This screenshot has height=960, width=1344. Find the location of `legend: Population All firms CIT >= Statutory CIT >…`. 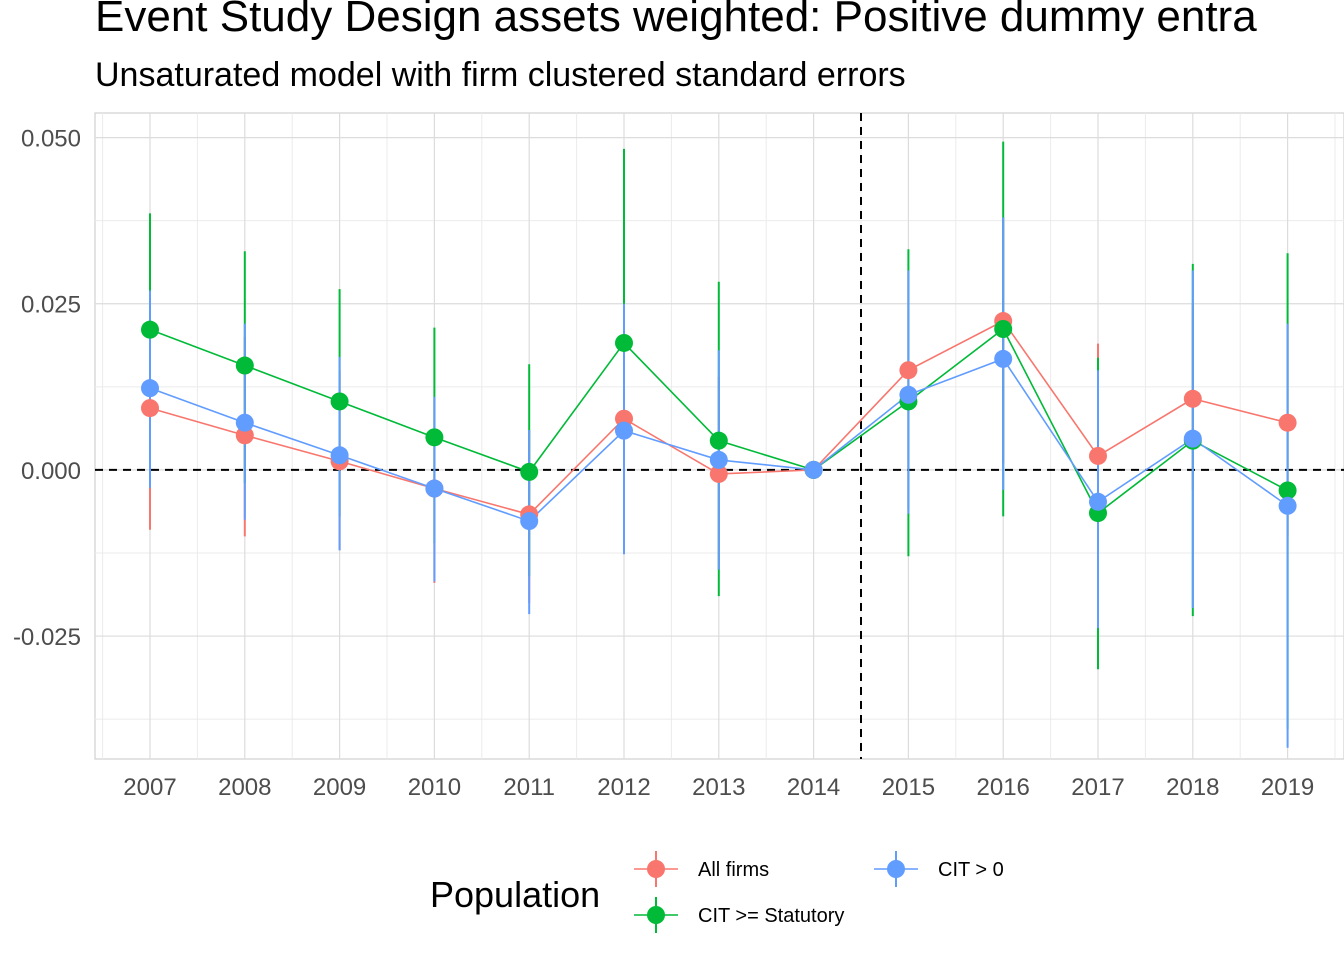

legend: Population All firms CIT >= Statutory CIT >… is located at coordinates (717, 892).